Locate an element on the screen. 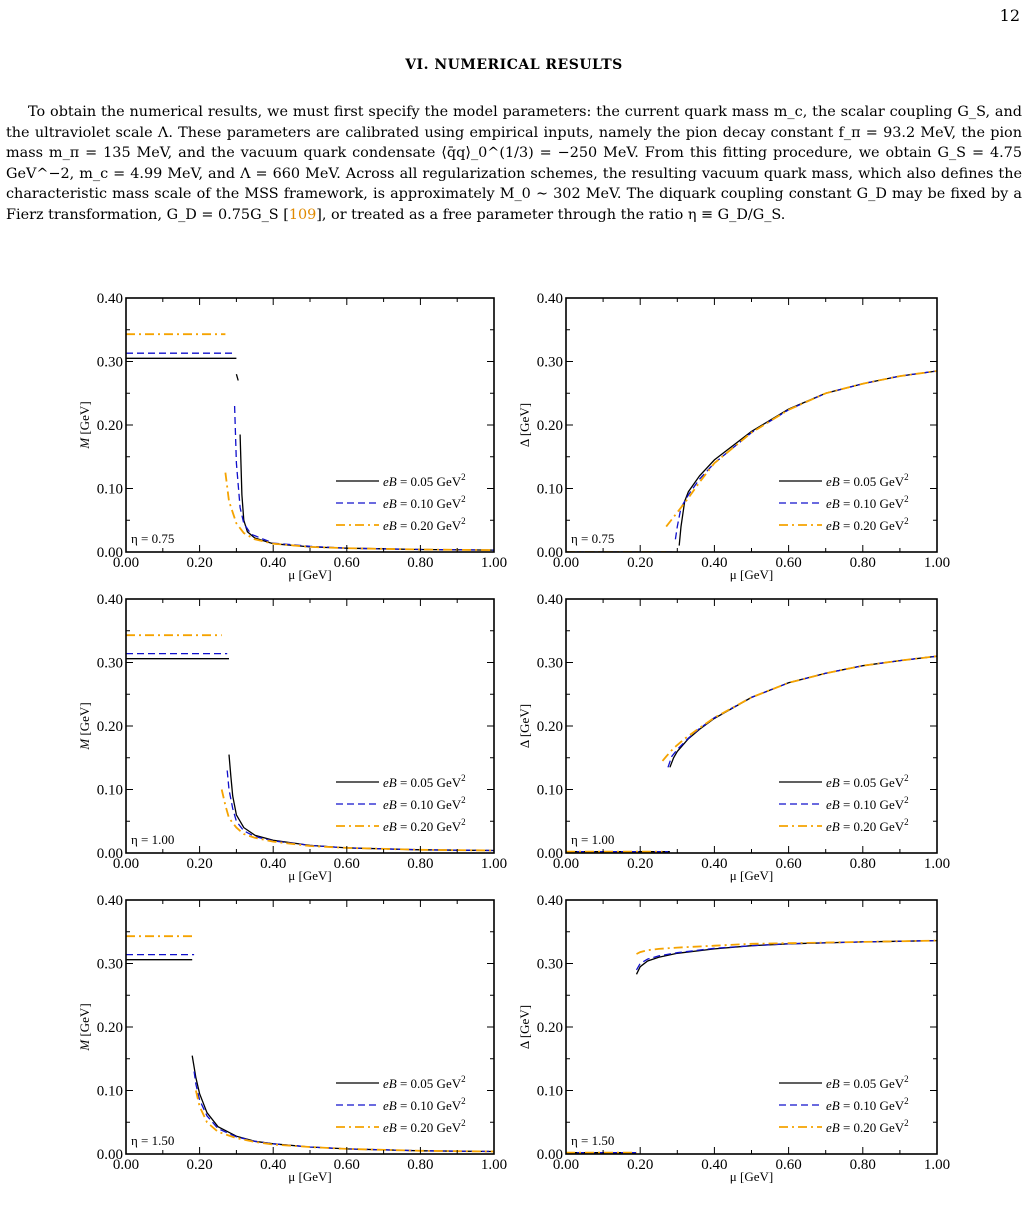 This screenshot has width=1028, height=1219. section-title: VI. NUMERICAL RESULTS is located at coordinates (514, 65).